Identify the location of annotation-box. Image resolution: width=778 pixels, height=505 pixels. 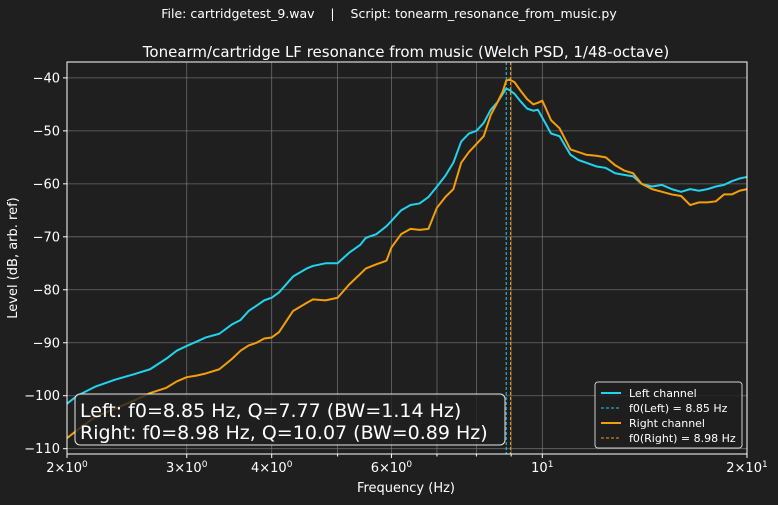
(290, 419).